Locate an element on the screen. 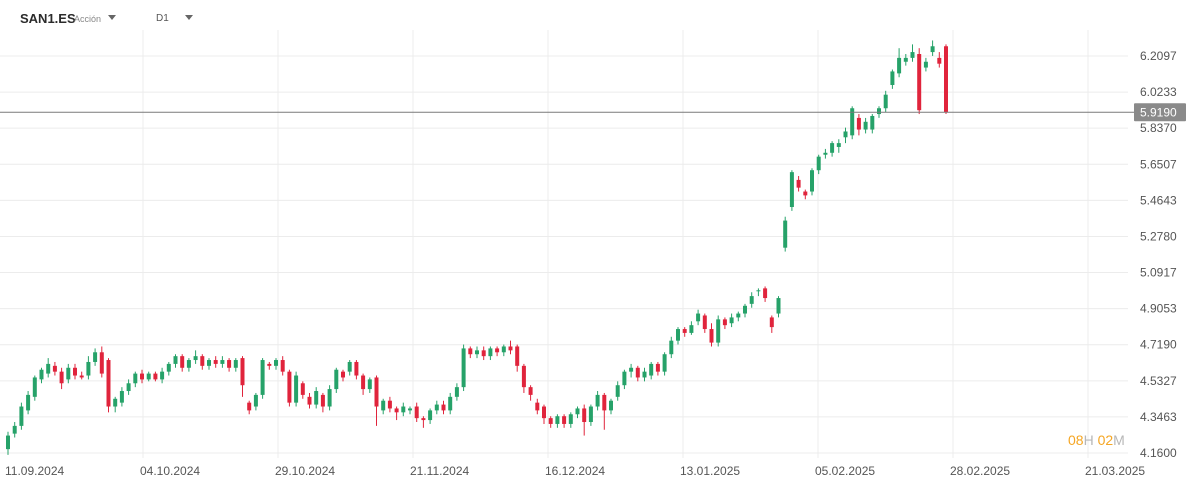 This screenshot has height=486, width=1200. symbol-dropdown-chevron-icon is located at coordinates (112, 17).